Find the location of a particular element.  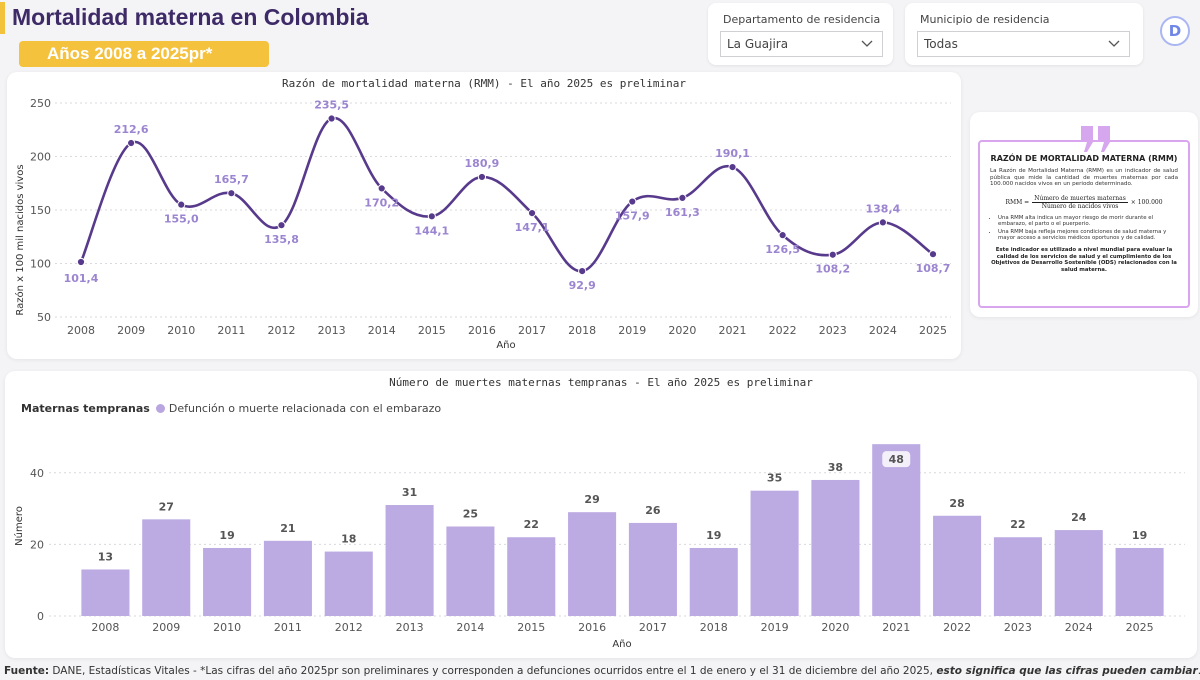

rmm-x-tick: 2024 is located at coordinates (883, 330).